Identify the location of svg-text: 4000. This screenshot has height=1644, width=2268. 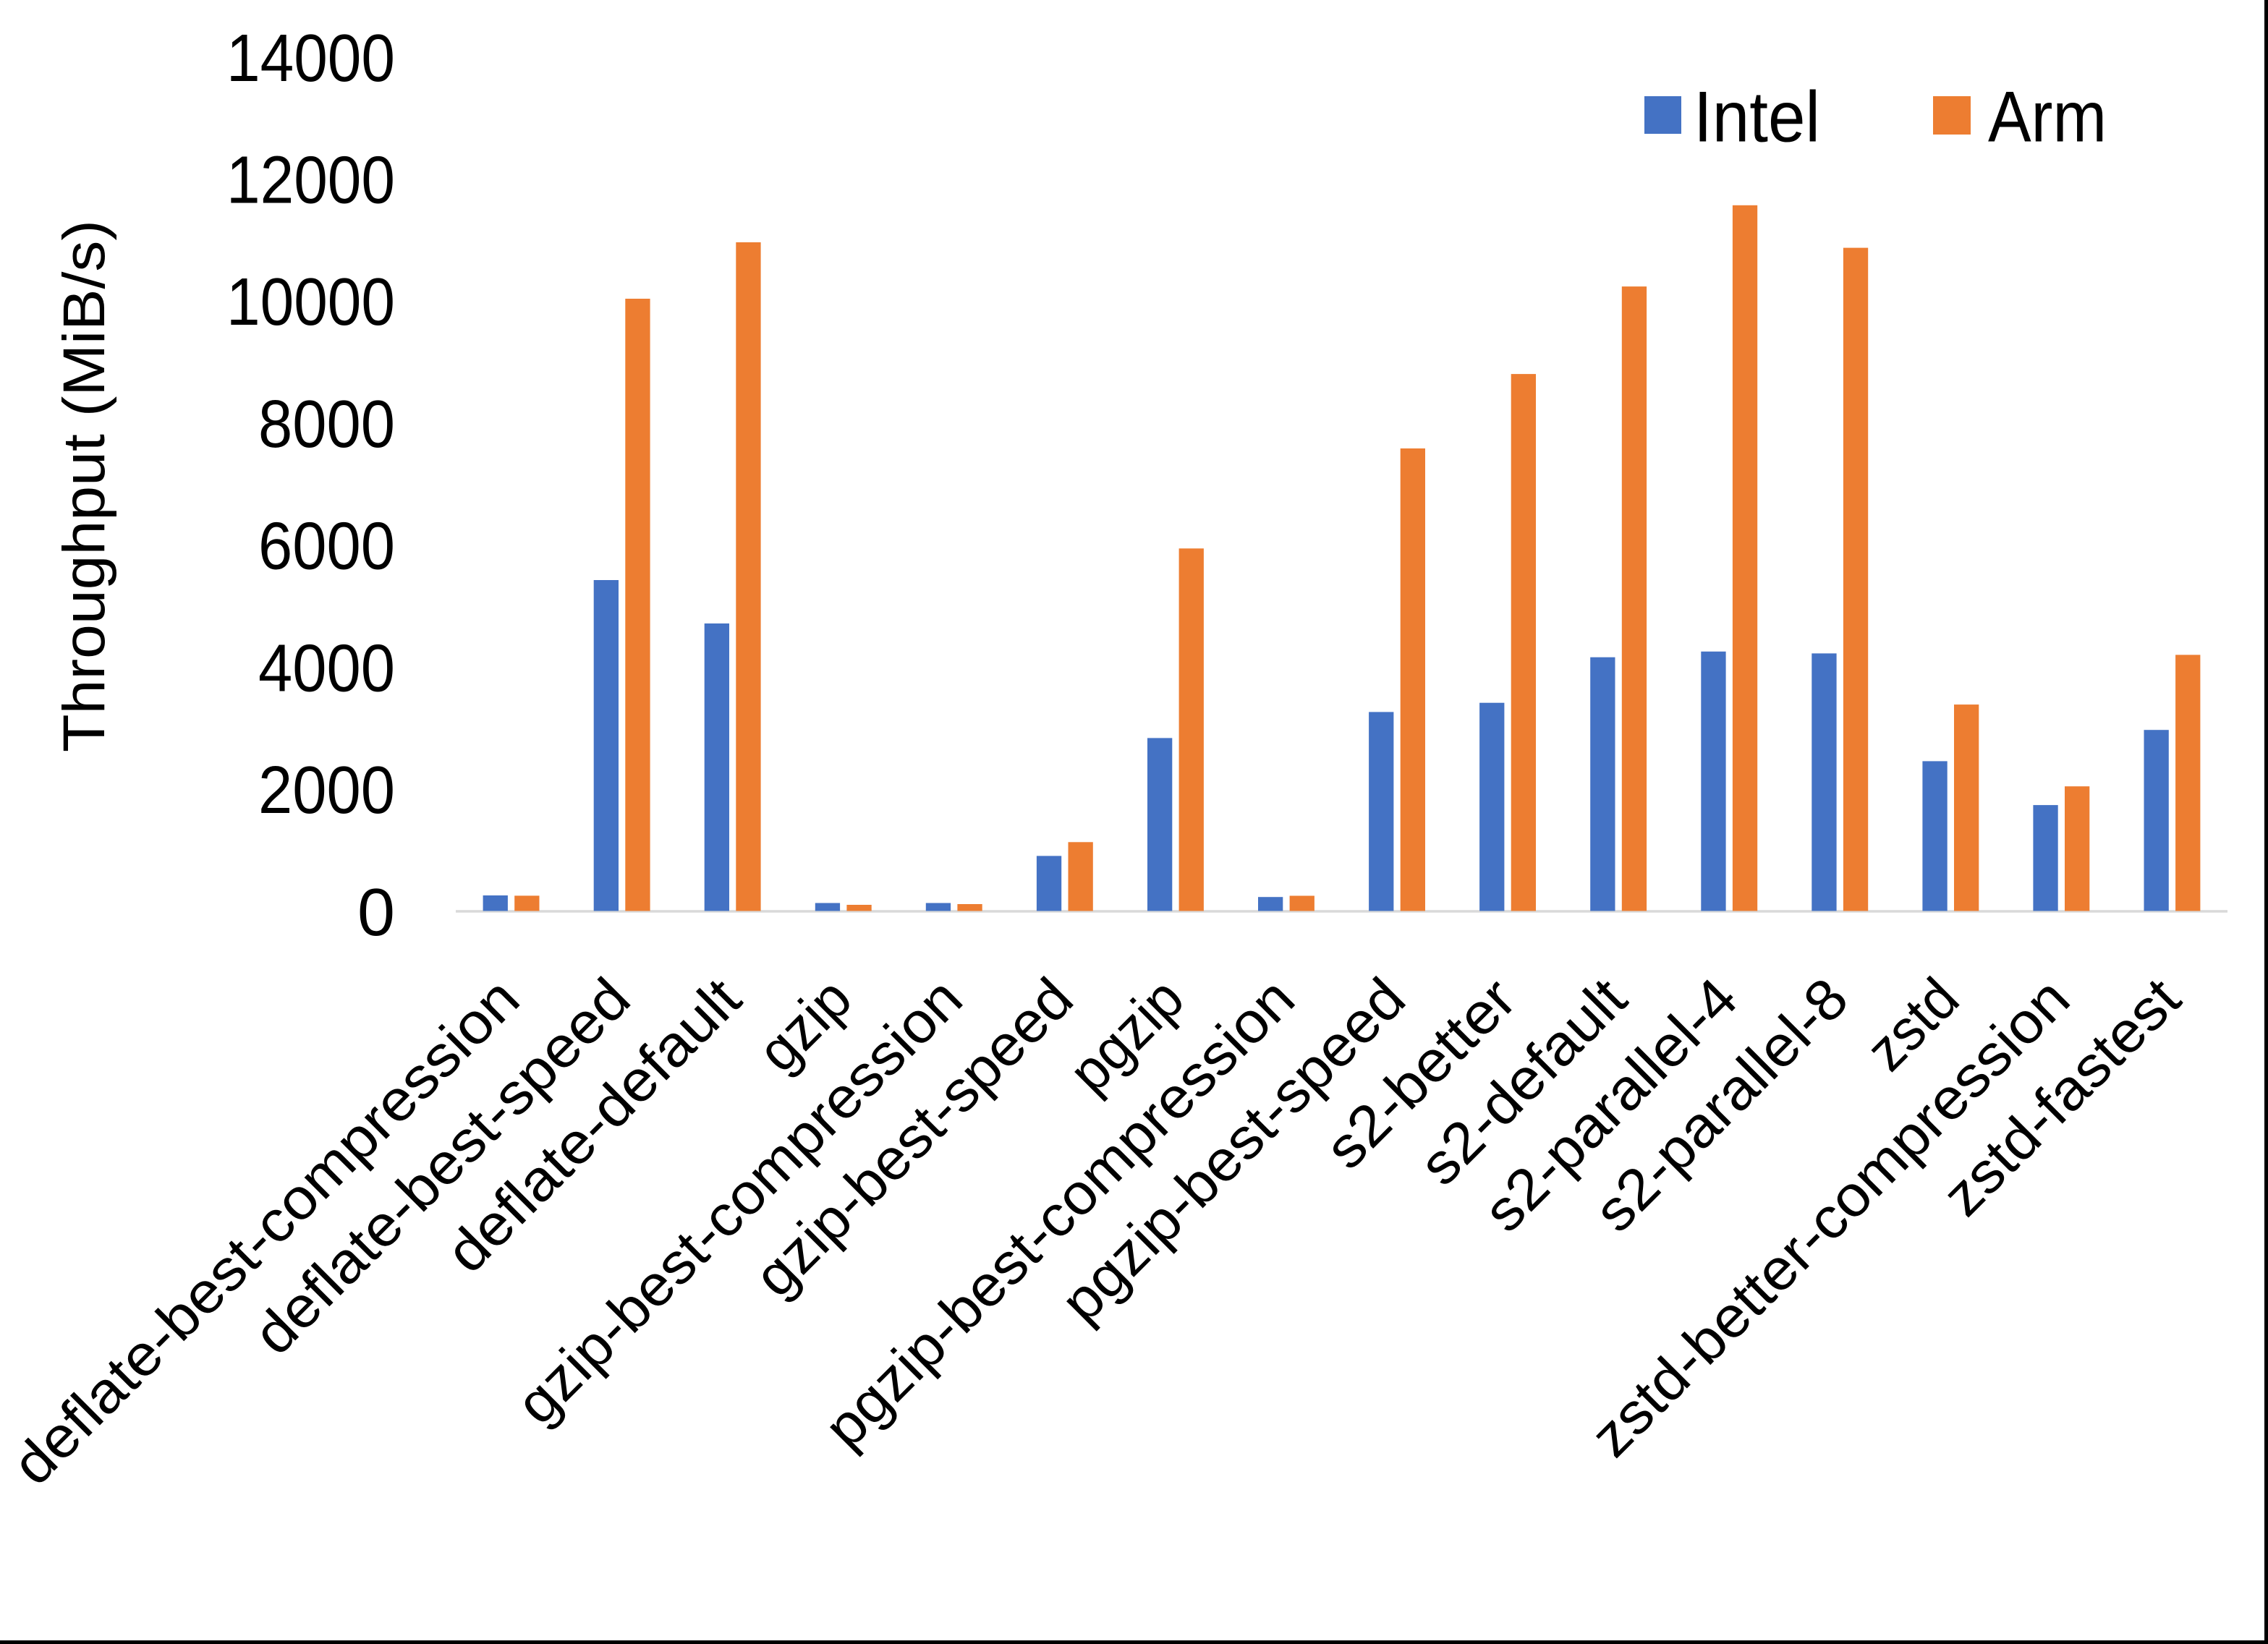
(326, 667).